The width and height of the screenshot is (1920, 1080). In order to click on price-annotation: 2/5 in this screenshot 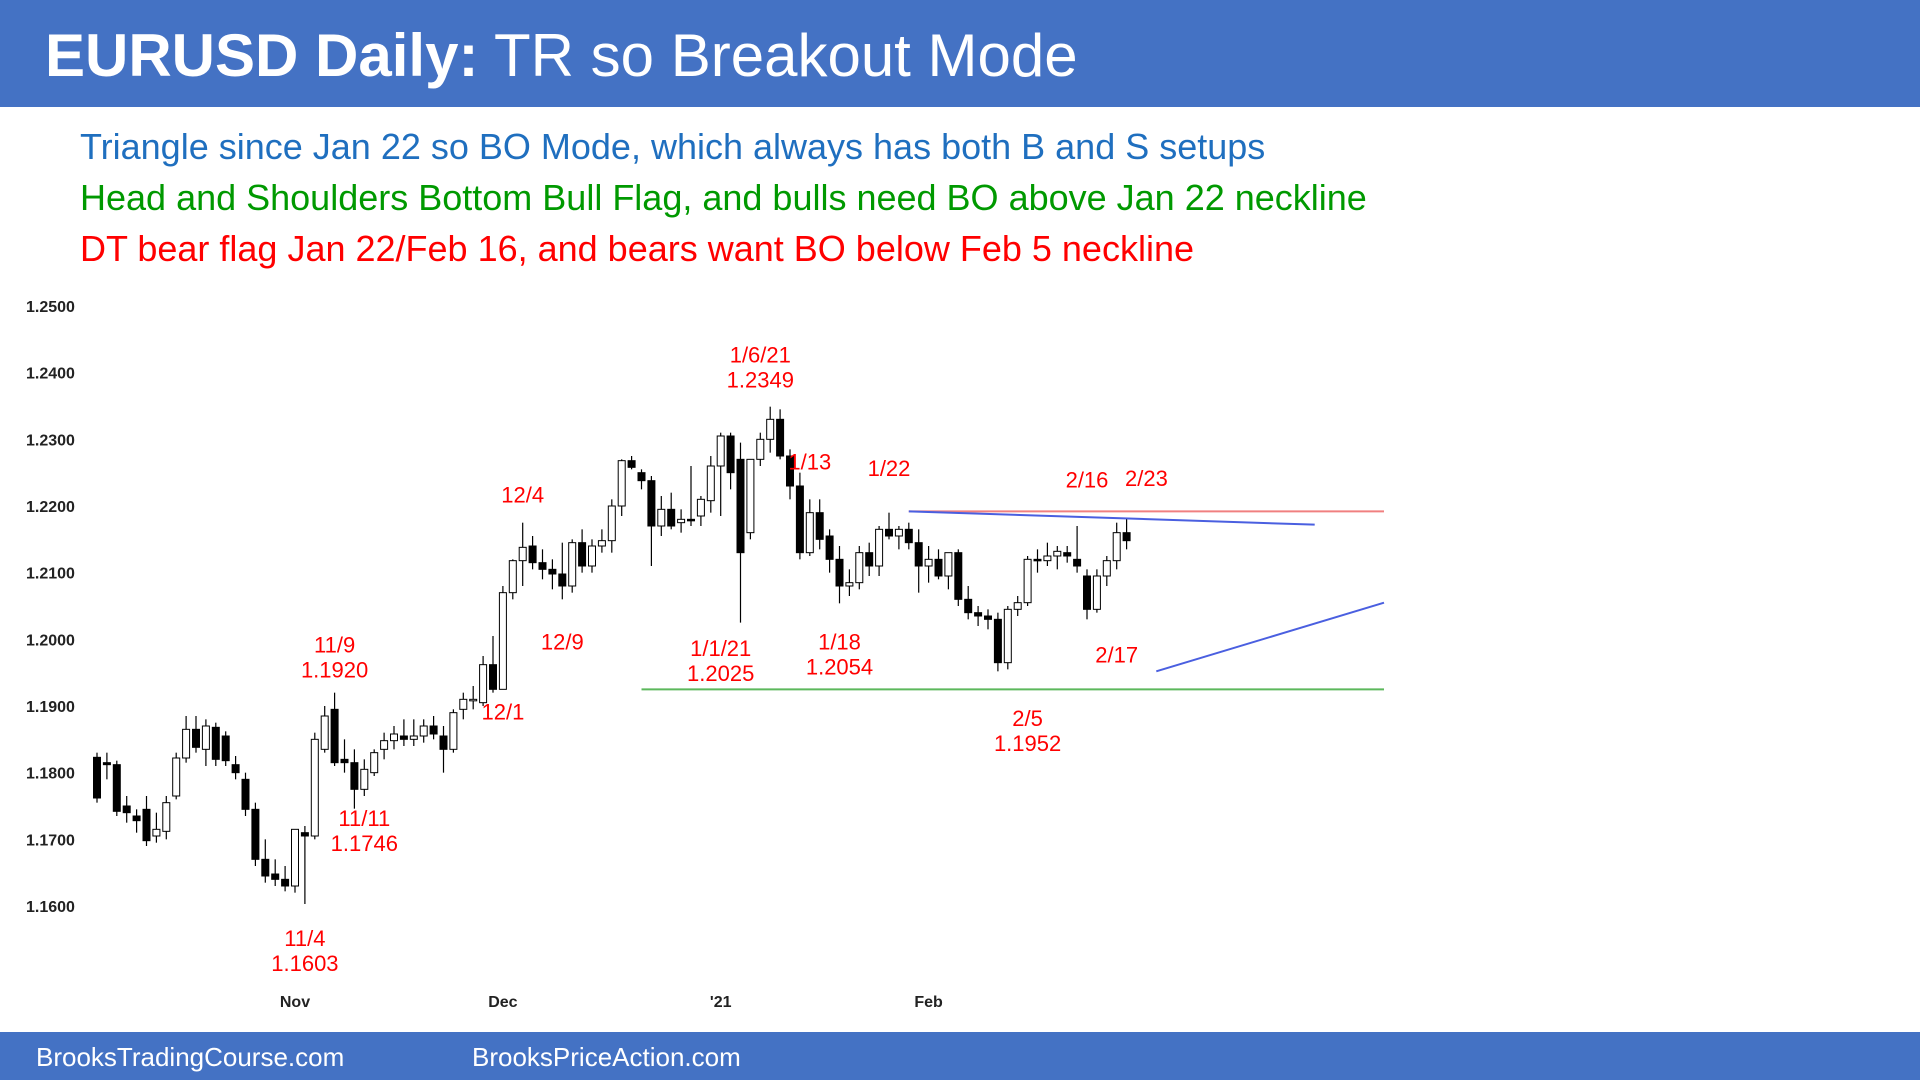, I will do `click(1027, 718)`.